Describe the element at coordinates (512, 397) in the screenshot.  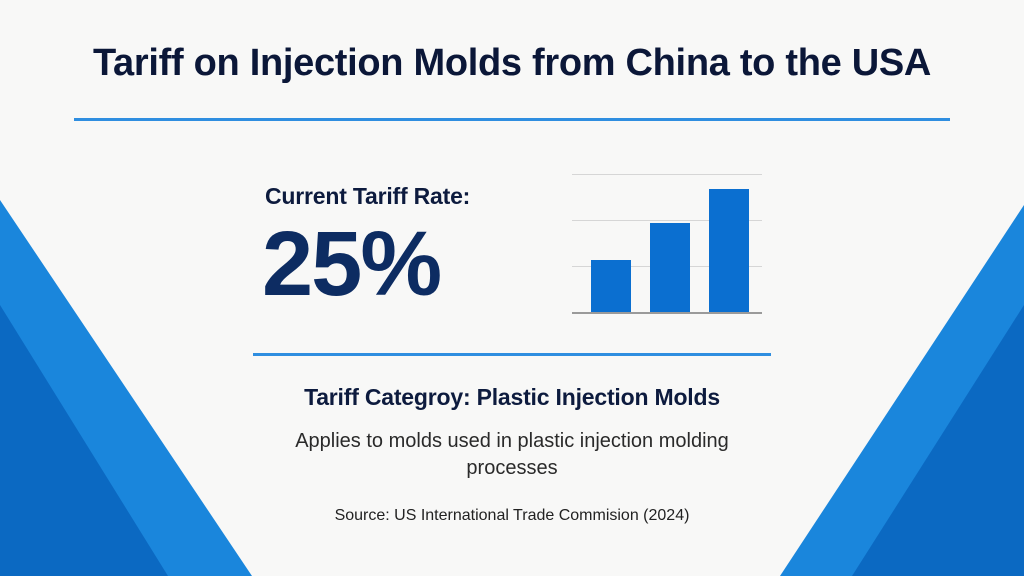
I see `tariff-category-heading: Tariff Categroy: Plastic Injection Molds` at that location.